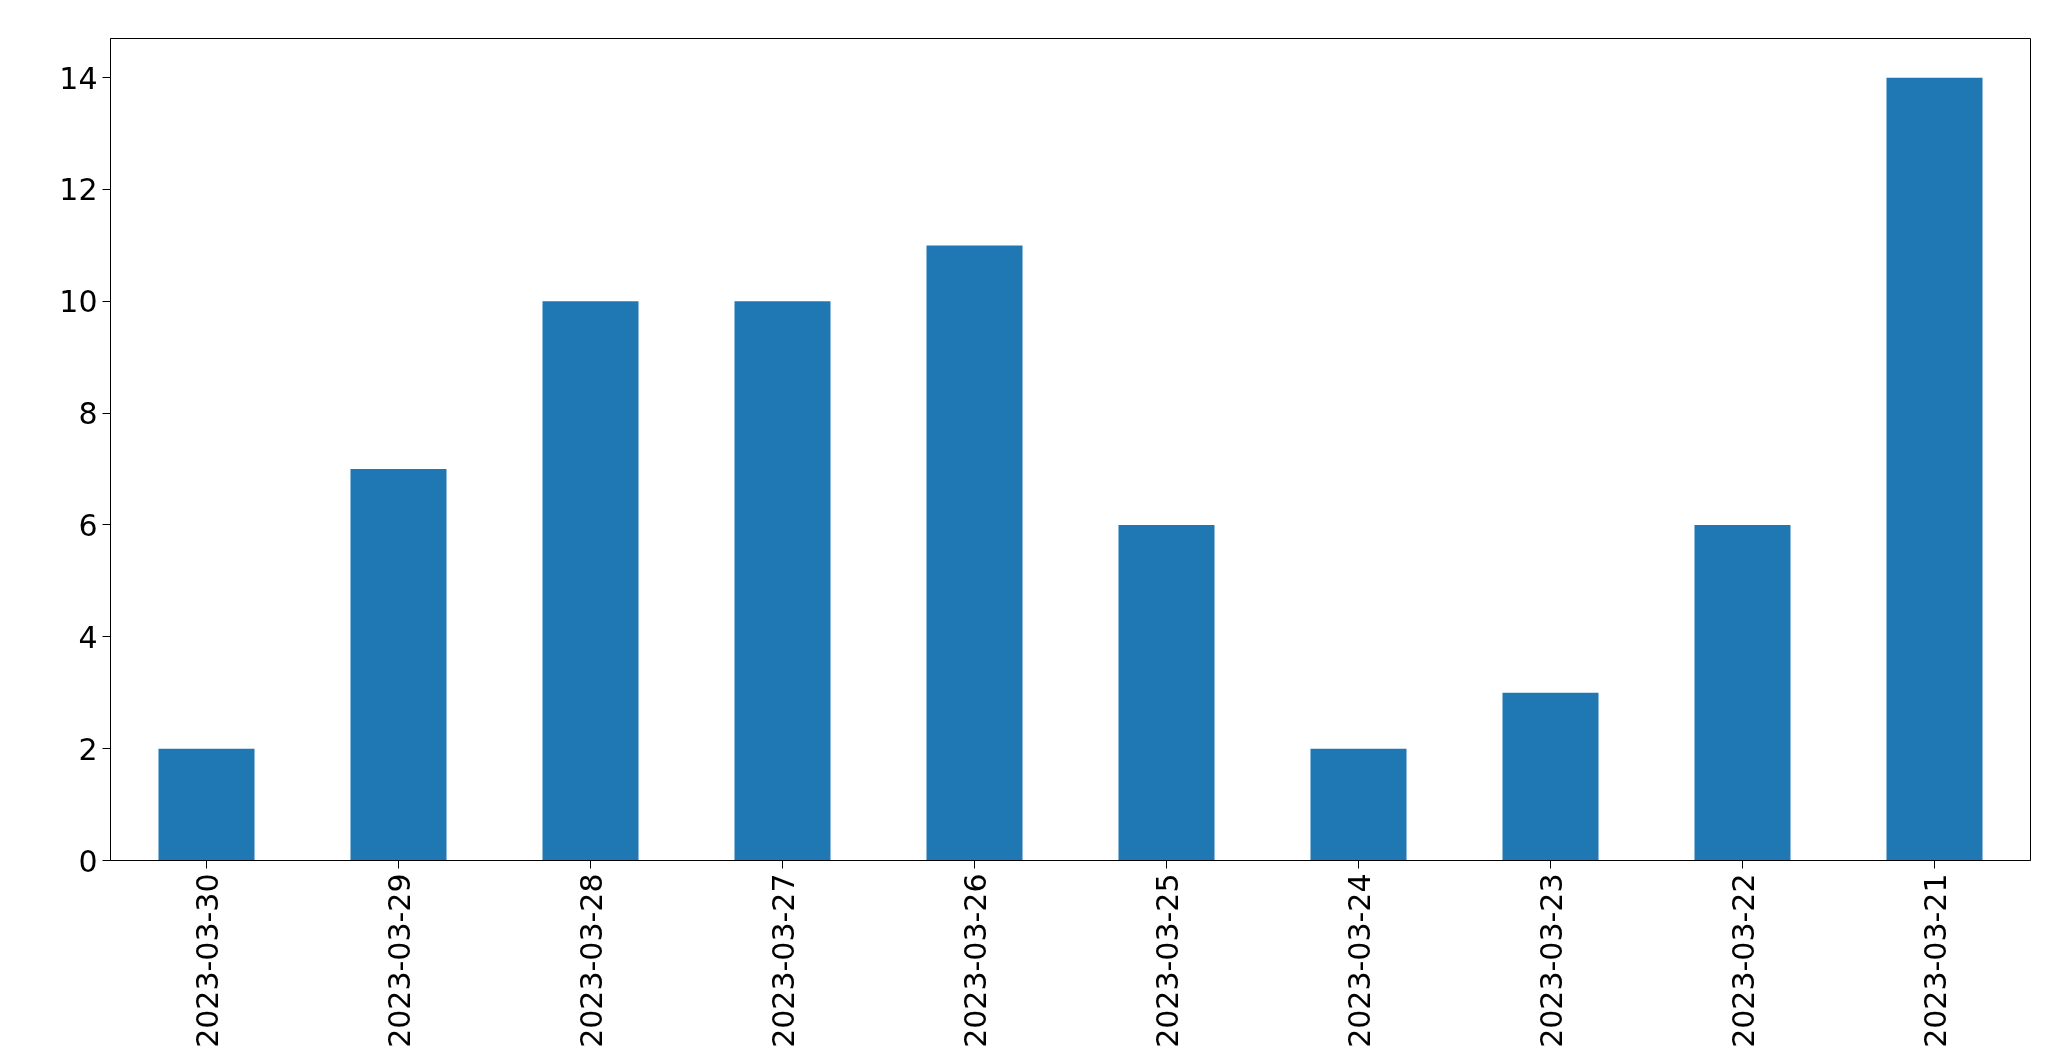  What do you see at coordinates (399, 960) in the screenshot?
I see `x-tick-label: 2023-03-29` at bounding box center [399, 960].